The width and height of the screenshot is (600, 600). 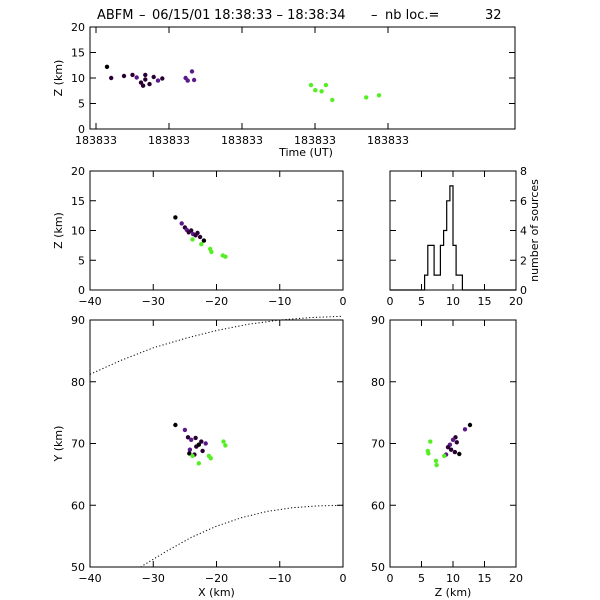 I want to click on x-tick-label: −30, so click(x=153, y=578).